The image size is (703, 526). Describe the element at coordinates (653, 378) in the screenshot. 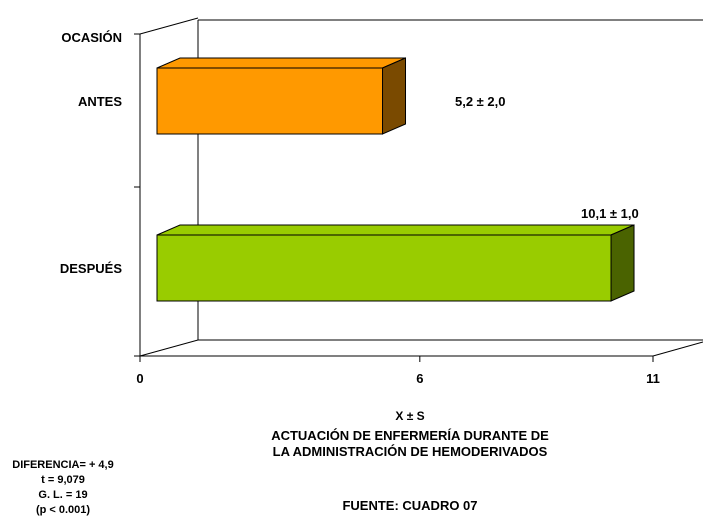

I see `x-tick-label: 11` at that location.